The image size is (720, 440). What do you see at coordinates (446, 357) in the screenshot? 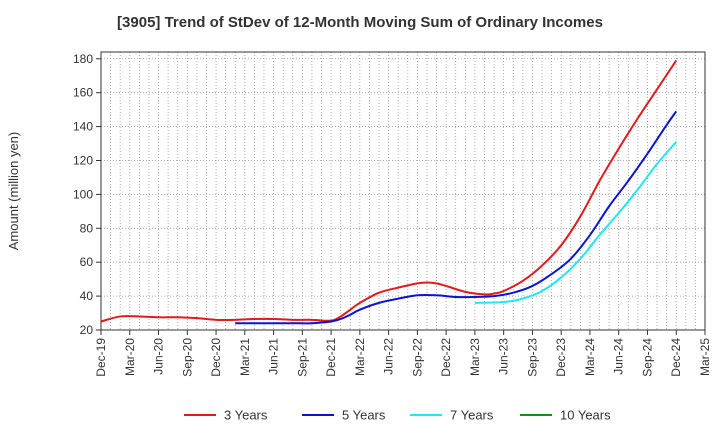
I see `x-tick-label: Dec-22` at bounding box center [446, 357].